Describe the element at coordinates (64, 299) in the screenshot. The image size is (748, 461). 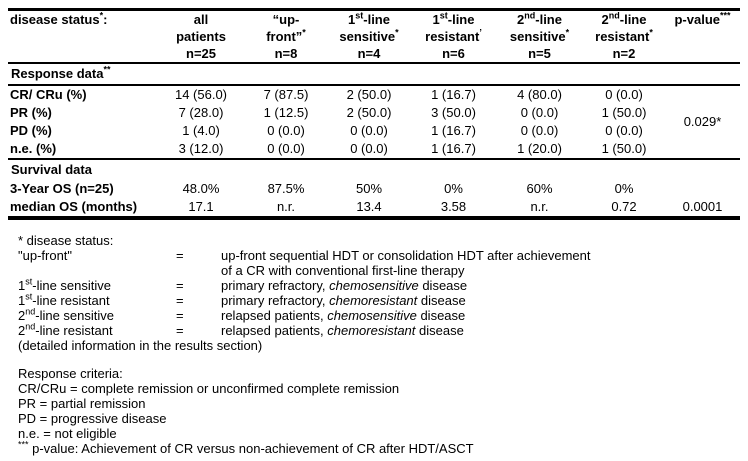
I see `def-term: 1st-line resistant` at that location.